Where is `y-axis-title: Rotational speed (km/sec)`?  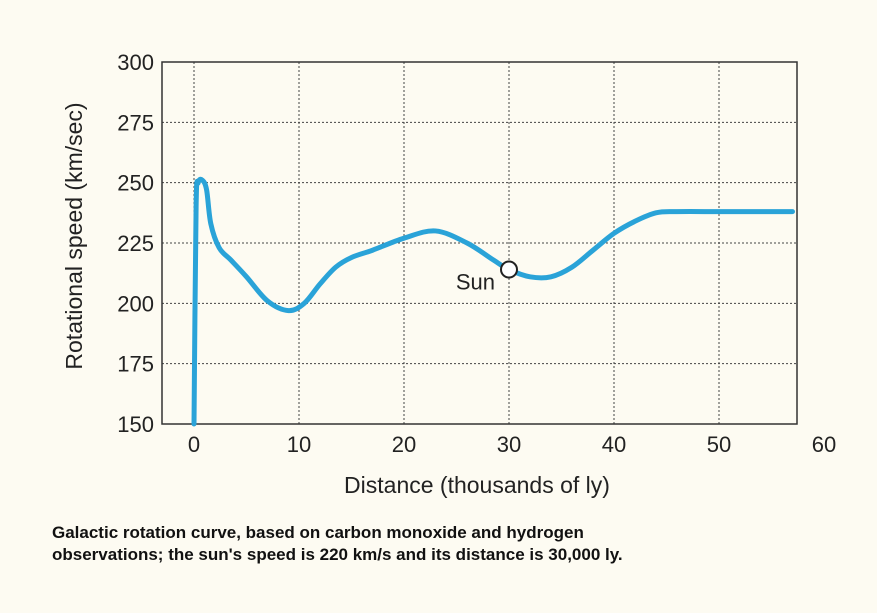 y-axis-title: Rotational speed (km/sec) is located at coordinates (74, 235).